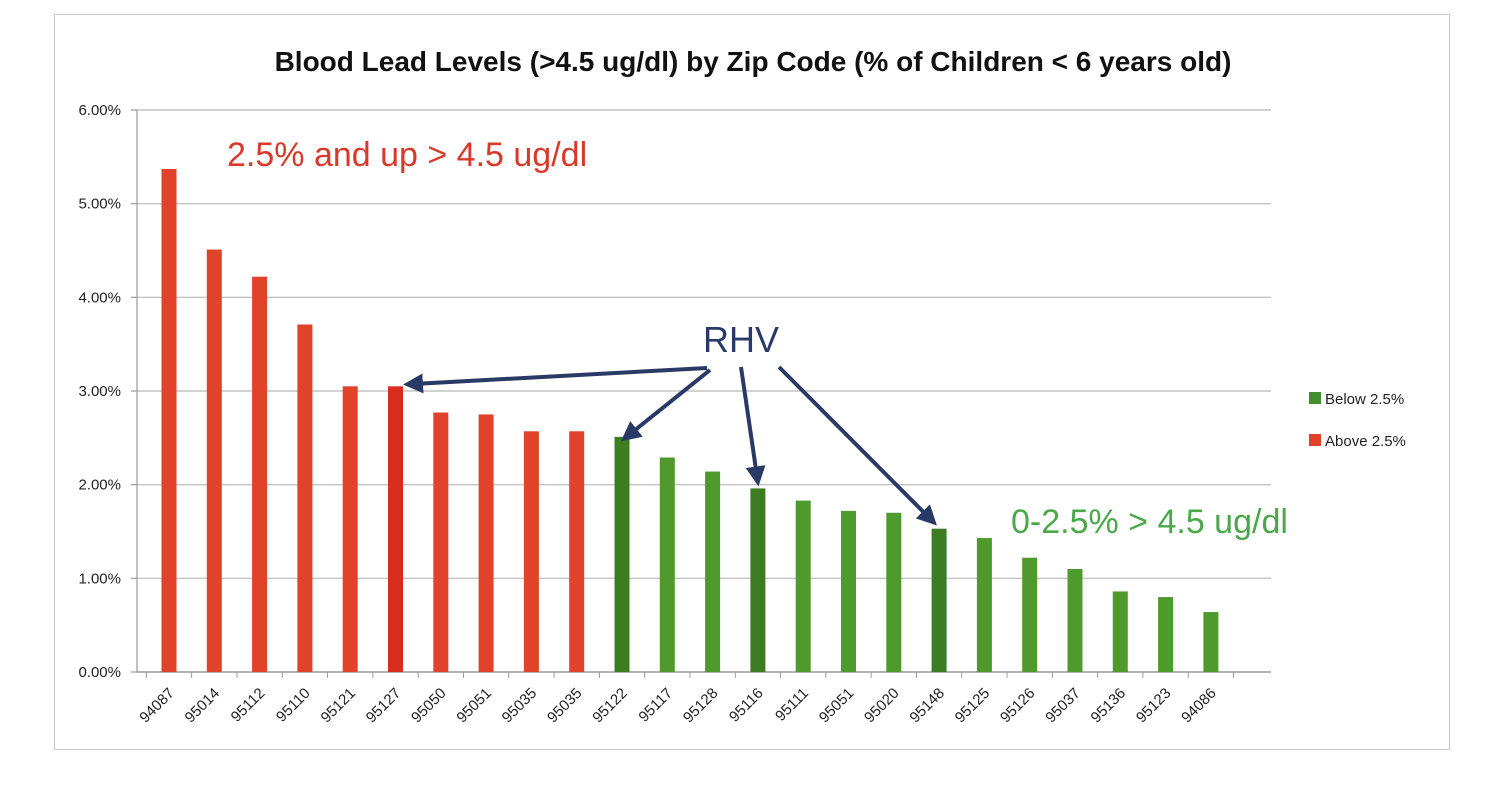 Image resolution: width=1500 pixels, height=807 pixels. Describe the element at coordinates (339, 706) in the screenshot. I see `x-tick-label: 95121` at that location.